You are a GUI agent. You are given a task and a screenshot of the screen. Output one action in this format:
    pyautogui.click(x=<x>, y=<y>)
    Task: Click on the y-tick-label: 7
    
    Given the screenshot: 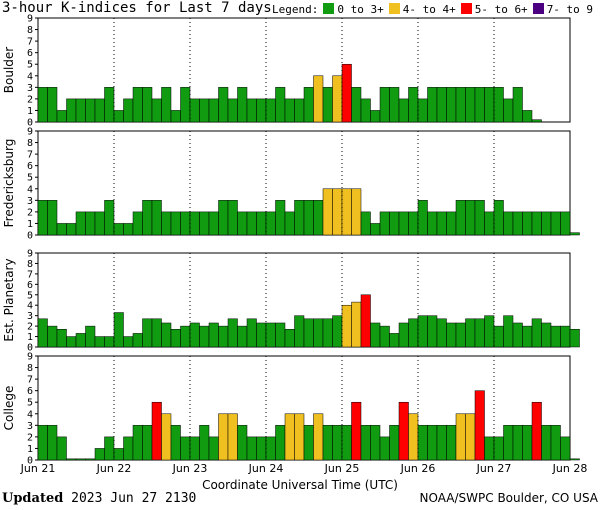 What is the action you would take?
    pyautogui.click(x=30, y=380)
    